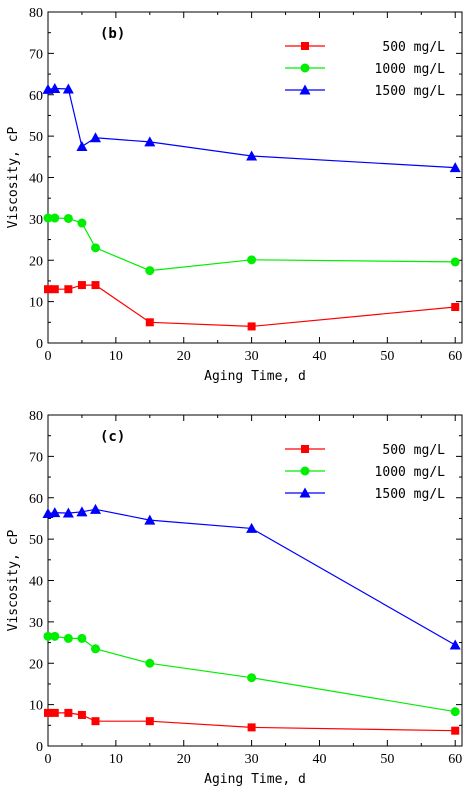 This screenshot has height=801, width=474. I want to click on series-line, so click(252, 306).